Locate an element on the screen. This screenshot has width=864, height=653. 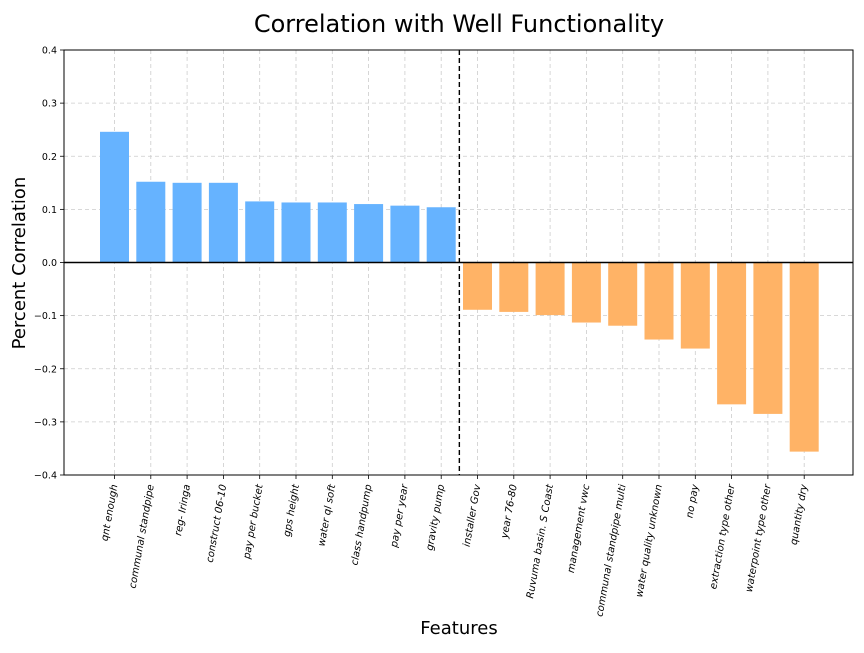
x-tick-label: pay per year is located at coordinates (400, 516).